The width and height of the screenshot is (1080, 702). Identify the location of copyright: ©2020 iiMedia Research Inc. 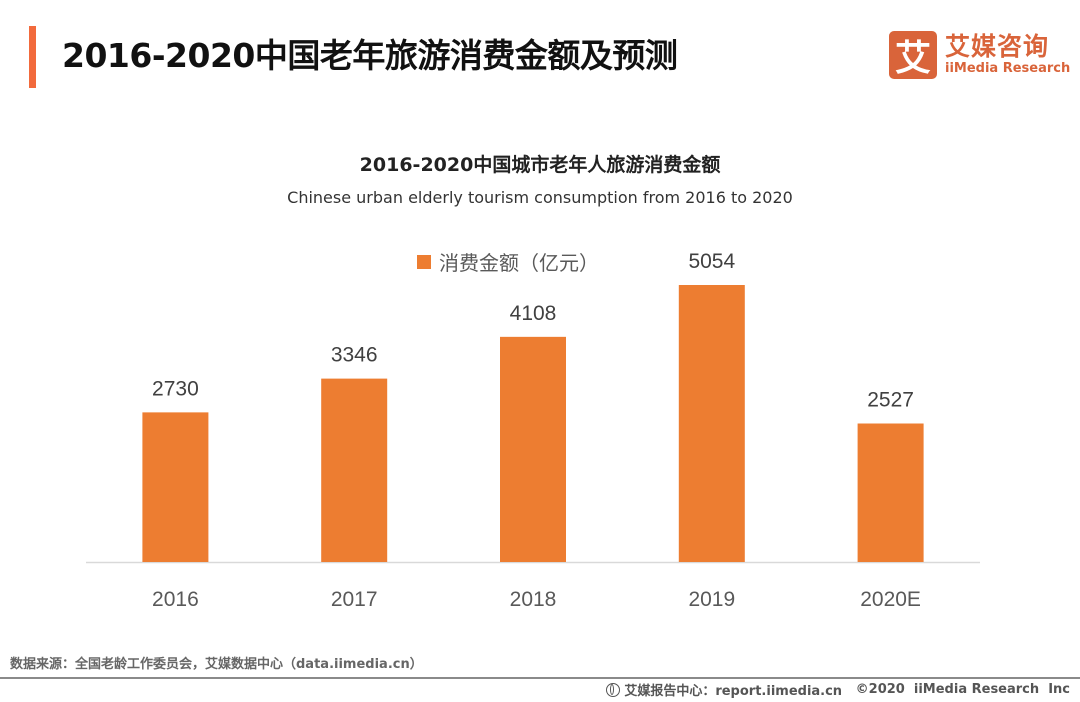
(962, 689).